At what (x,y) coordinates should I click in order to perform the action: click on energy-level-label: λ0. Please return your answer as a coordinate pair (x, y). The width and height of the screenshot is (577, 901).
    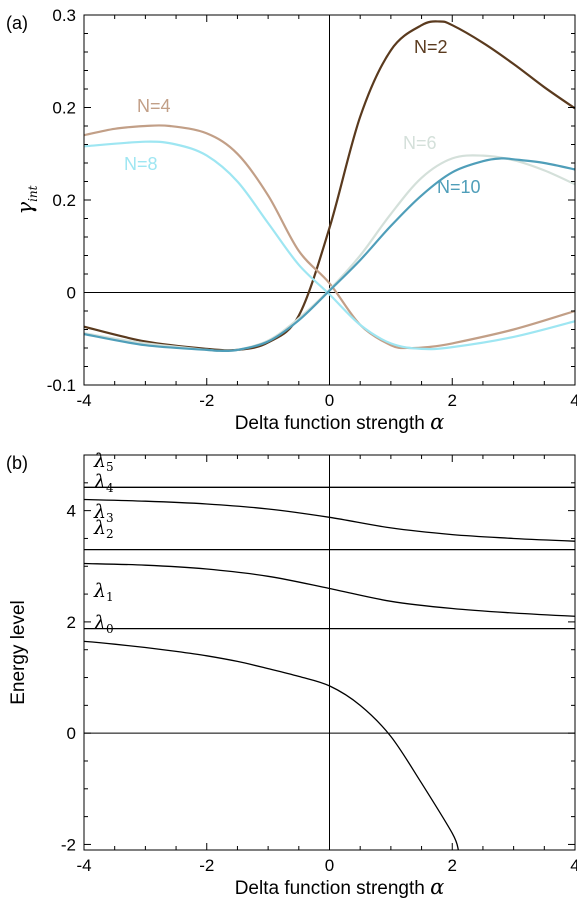
    Looking at the image, I should click on (103, 624).